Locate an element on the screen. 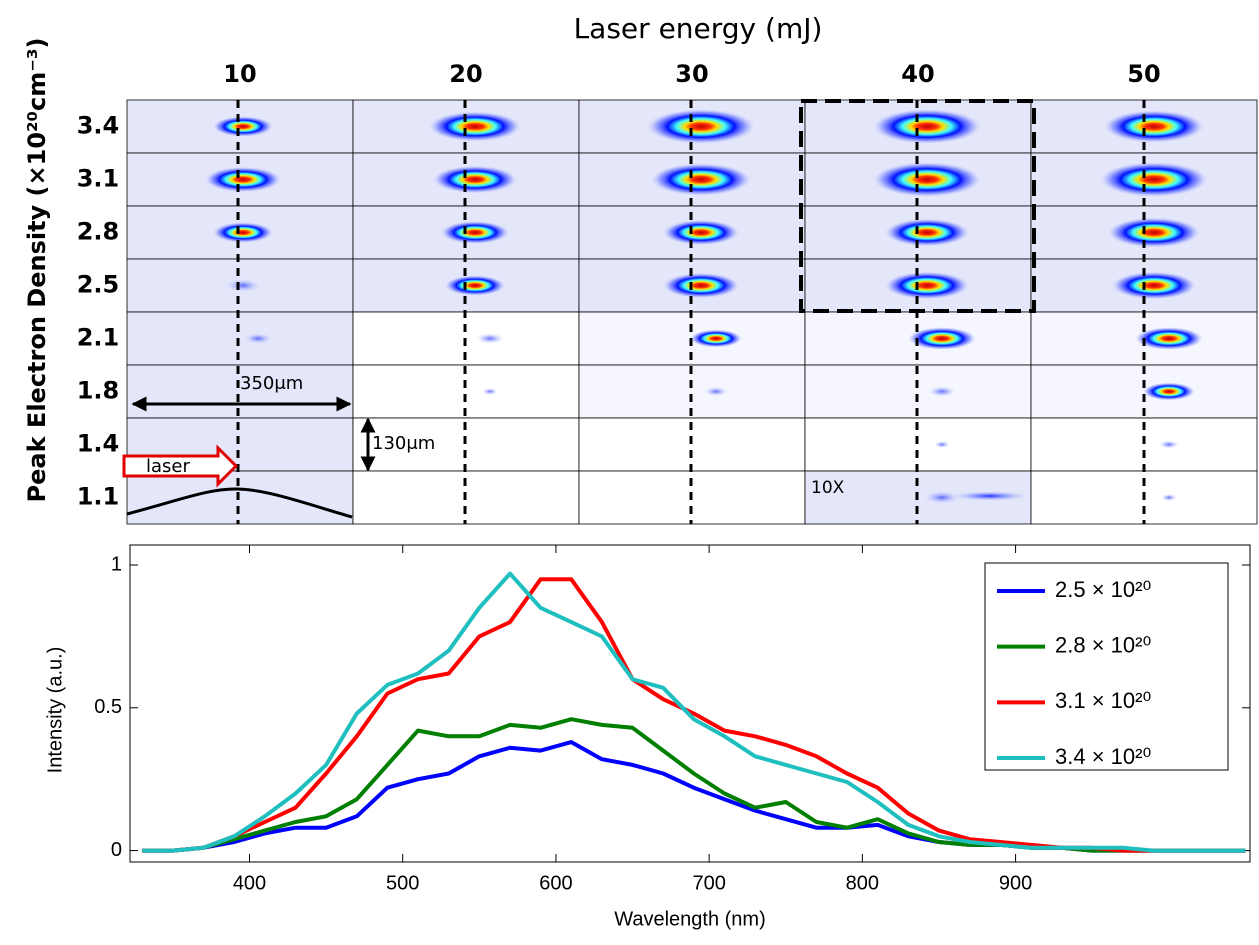 The height and width of the screenshot is (945, 1259). x-axis-label: Wavelength (nm) is located at coordinates (690, 919).